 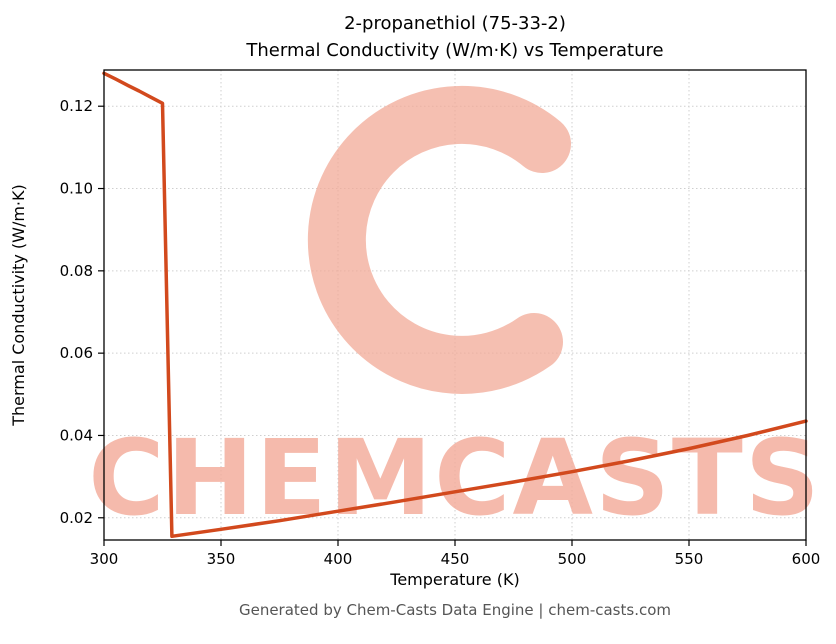 I want to click on y-tick-label: 0.02, so click(x=76, y=518).